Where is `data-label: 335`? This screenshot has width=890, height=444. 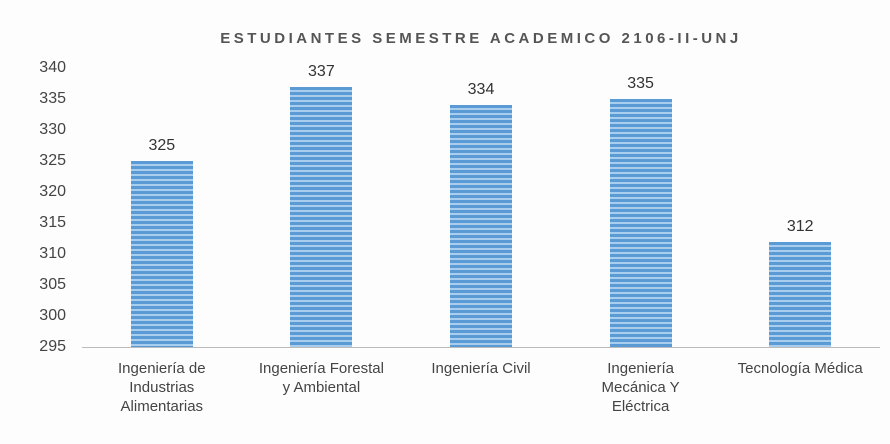
data-label: 335 is located at coordinates (640, 83).